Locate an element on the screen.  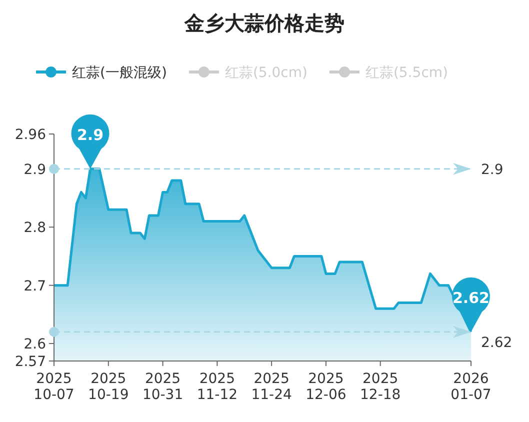
x-tick-label: 2025 10-31 is located at coordinates (163, 387).